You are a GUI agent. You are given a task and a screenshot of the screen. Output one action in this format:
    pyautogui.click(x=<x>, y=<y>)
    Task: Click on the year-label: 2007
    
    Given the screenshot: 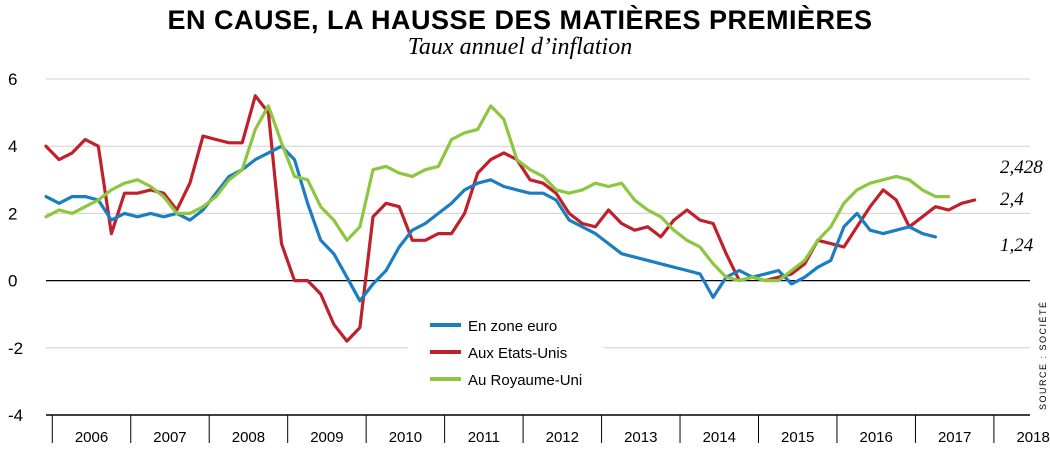 What is the action you would take?
    pyautogui.click(x=169, y=437)
    